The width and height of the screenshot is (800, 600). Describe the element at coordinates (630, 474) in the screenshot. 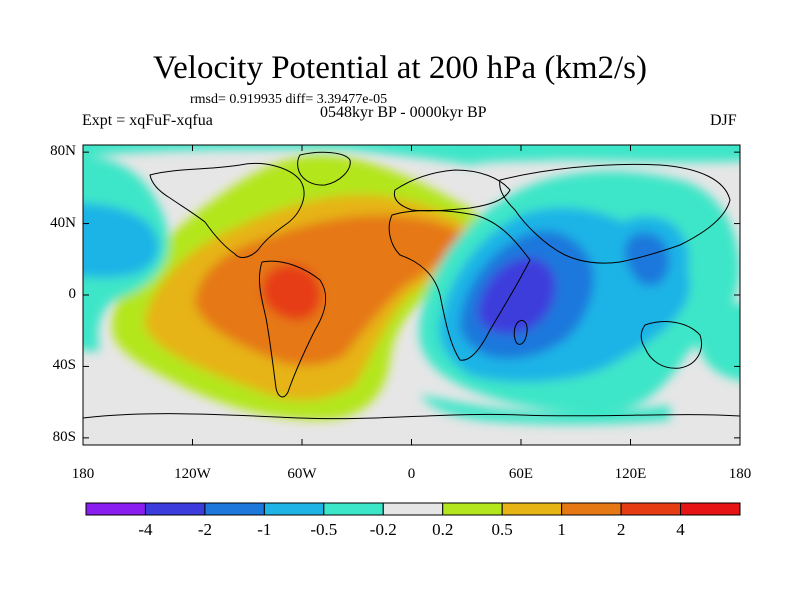

I see `lon-tick-label: 120E` at that location.